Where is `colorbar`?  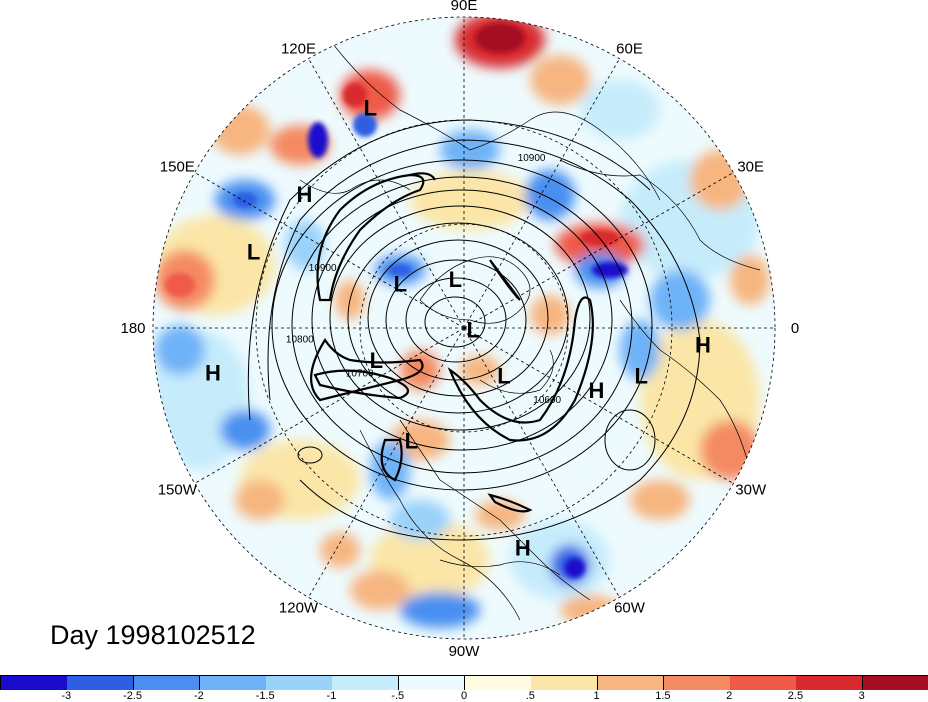
colorbar is located at coordinates (464, 682).